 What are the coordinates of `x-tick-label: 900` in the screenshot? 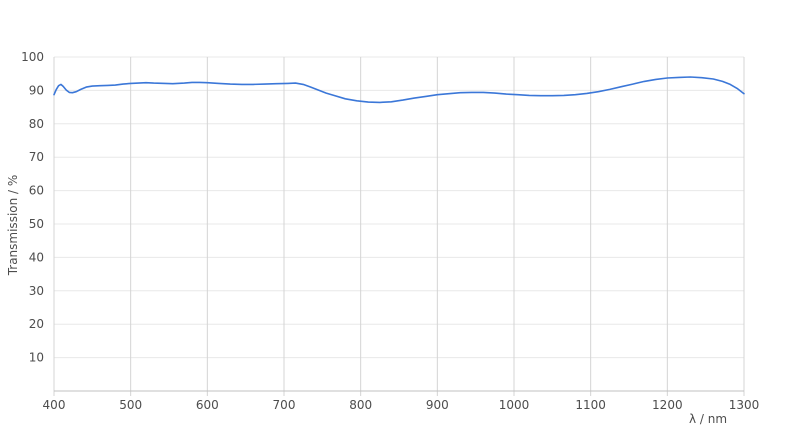 It's located at (437, 405).